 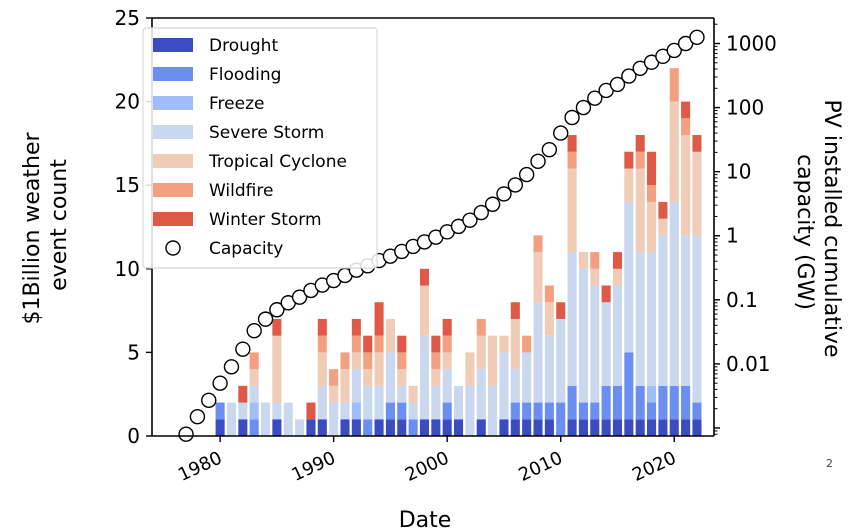 I want to click on bar-drought-1989, so click(x=322, y=427).